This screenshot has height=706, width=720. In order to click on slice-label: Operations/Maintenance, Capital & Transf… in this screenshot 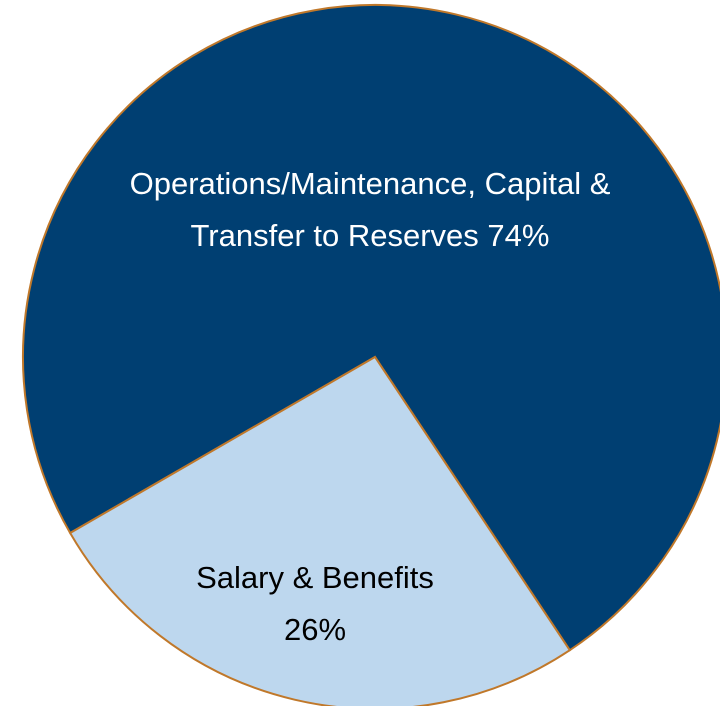, I will do `click(370, 210)`.